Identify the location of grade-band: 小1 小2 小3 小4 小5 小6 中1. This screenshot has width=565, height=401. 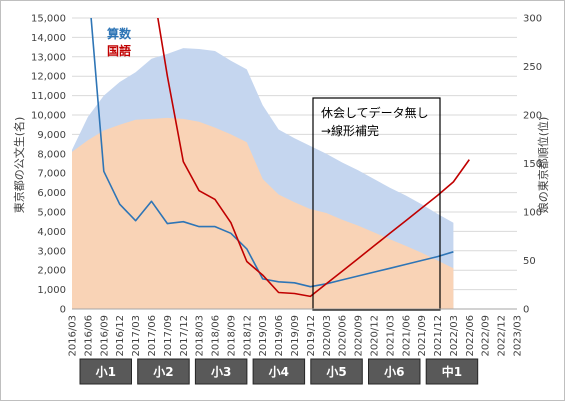
(279, 371).